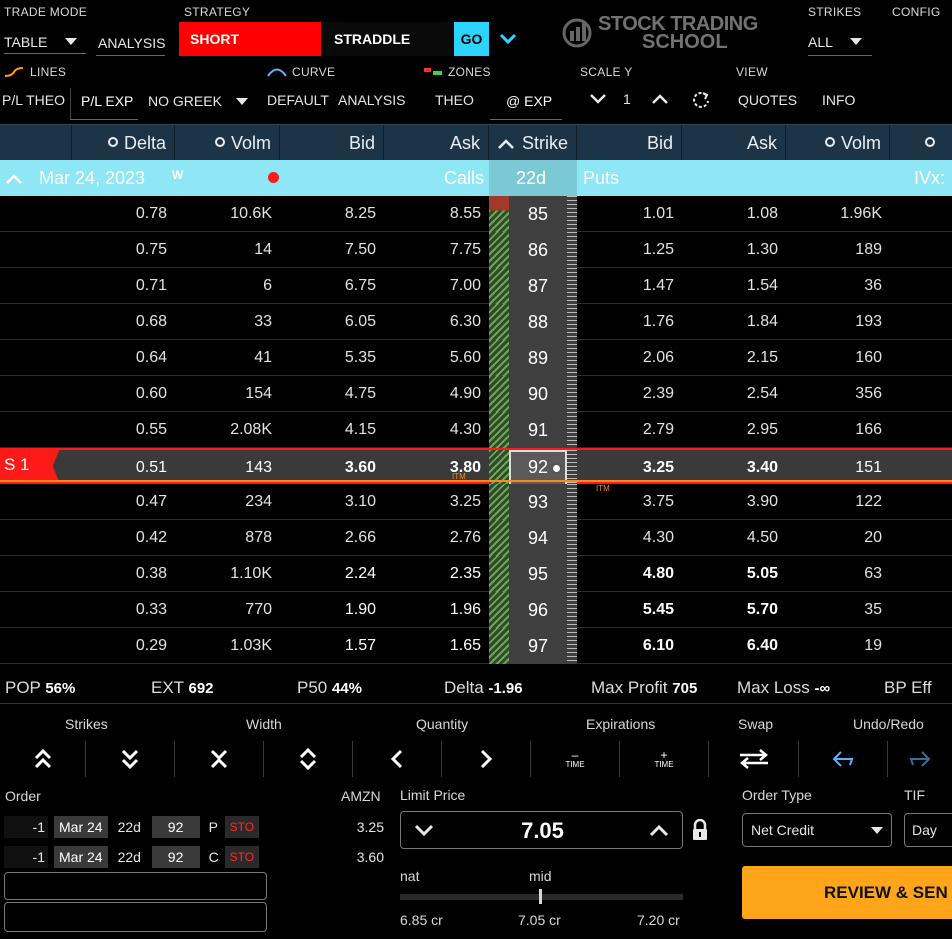  What do you see at coordinates (14, 179) in the screenshot?
I see `collapse-chevron-up-icon` at bounding box center [14, 179].